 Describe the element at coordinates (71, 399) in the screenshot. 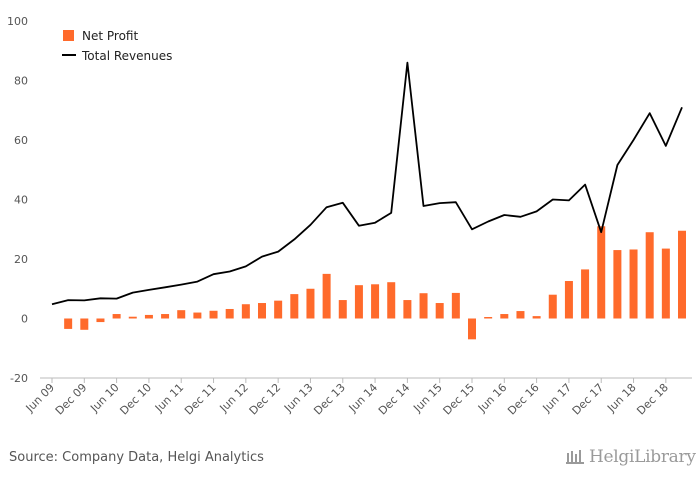

I see `x-tick-label: Dec 09` at that location.